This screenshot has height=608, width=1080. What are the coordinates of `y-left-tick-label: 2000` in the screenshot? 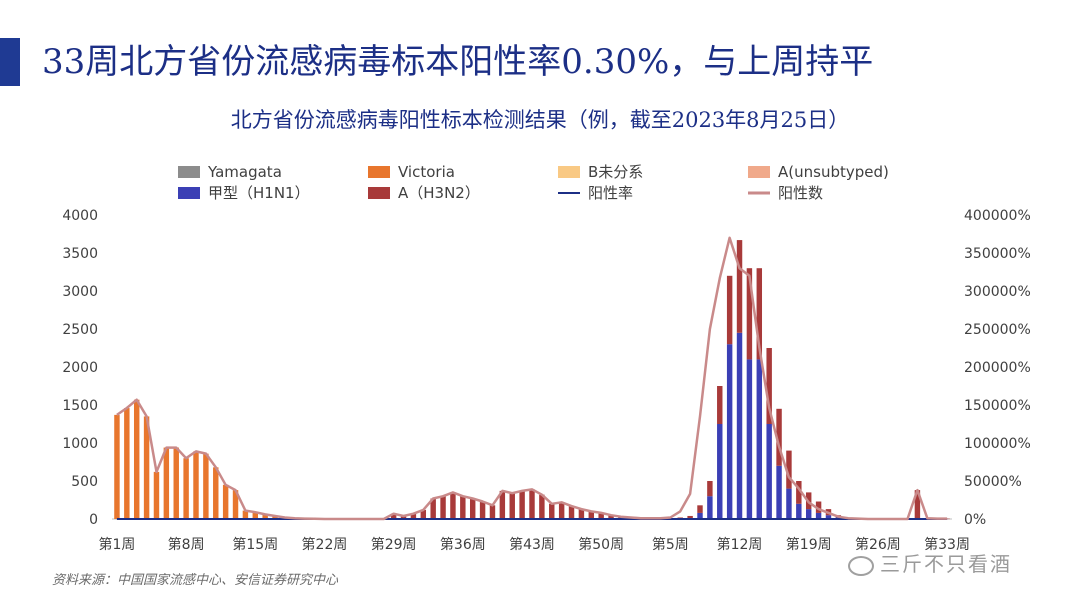 It's located at (80, 368).